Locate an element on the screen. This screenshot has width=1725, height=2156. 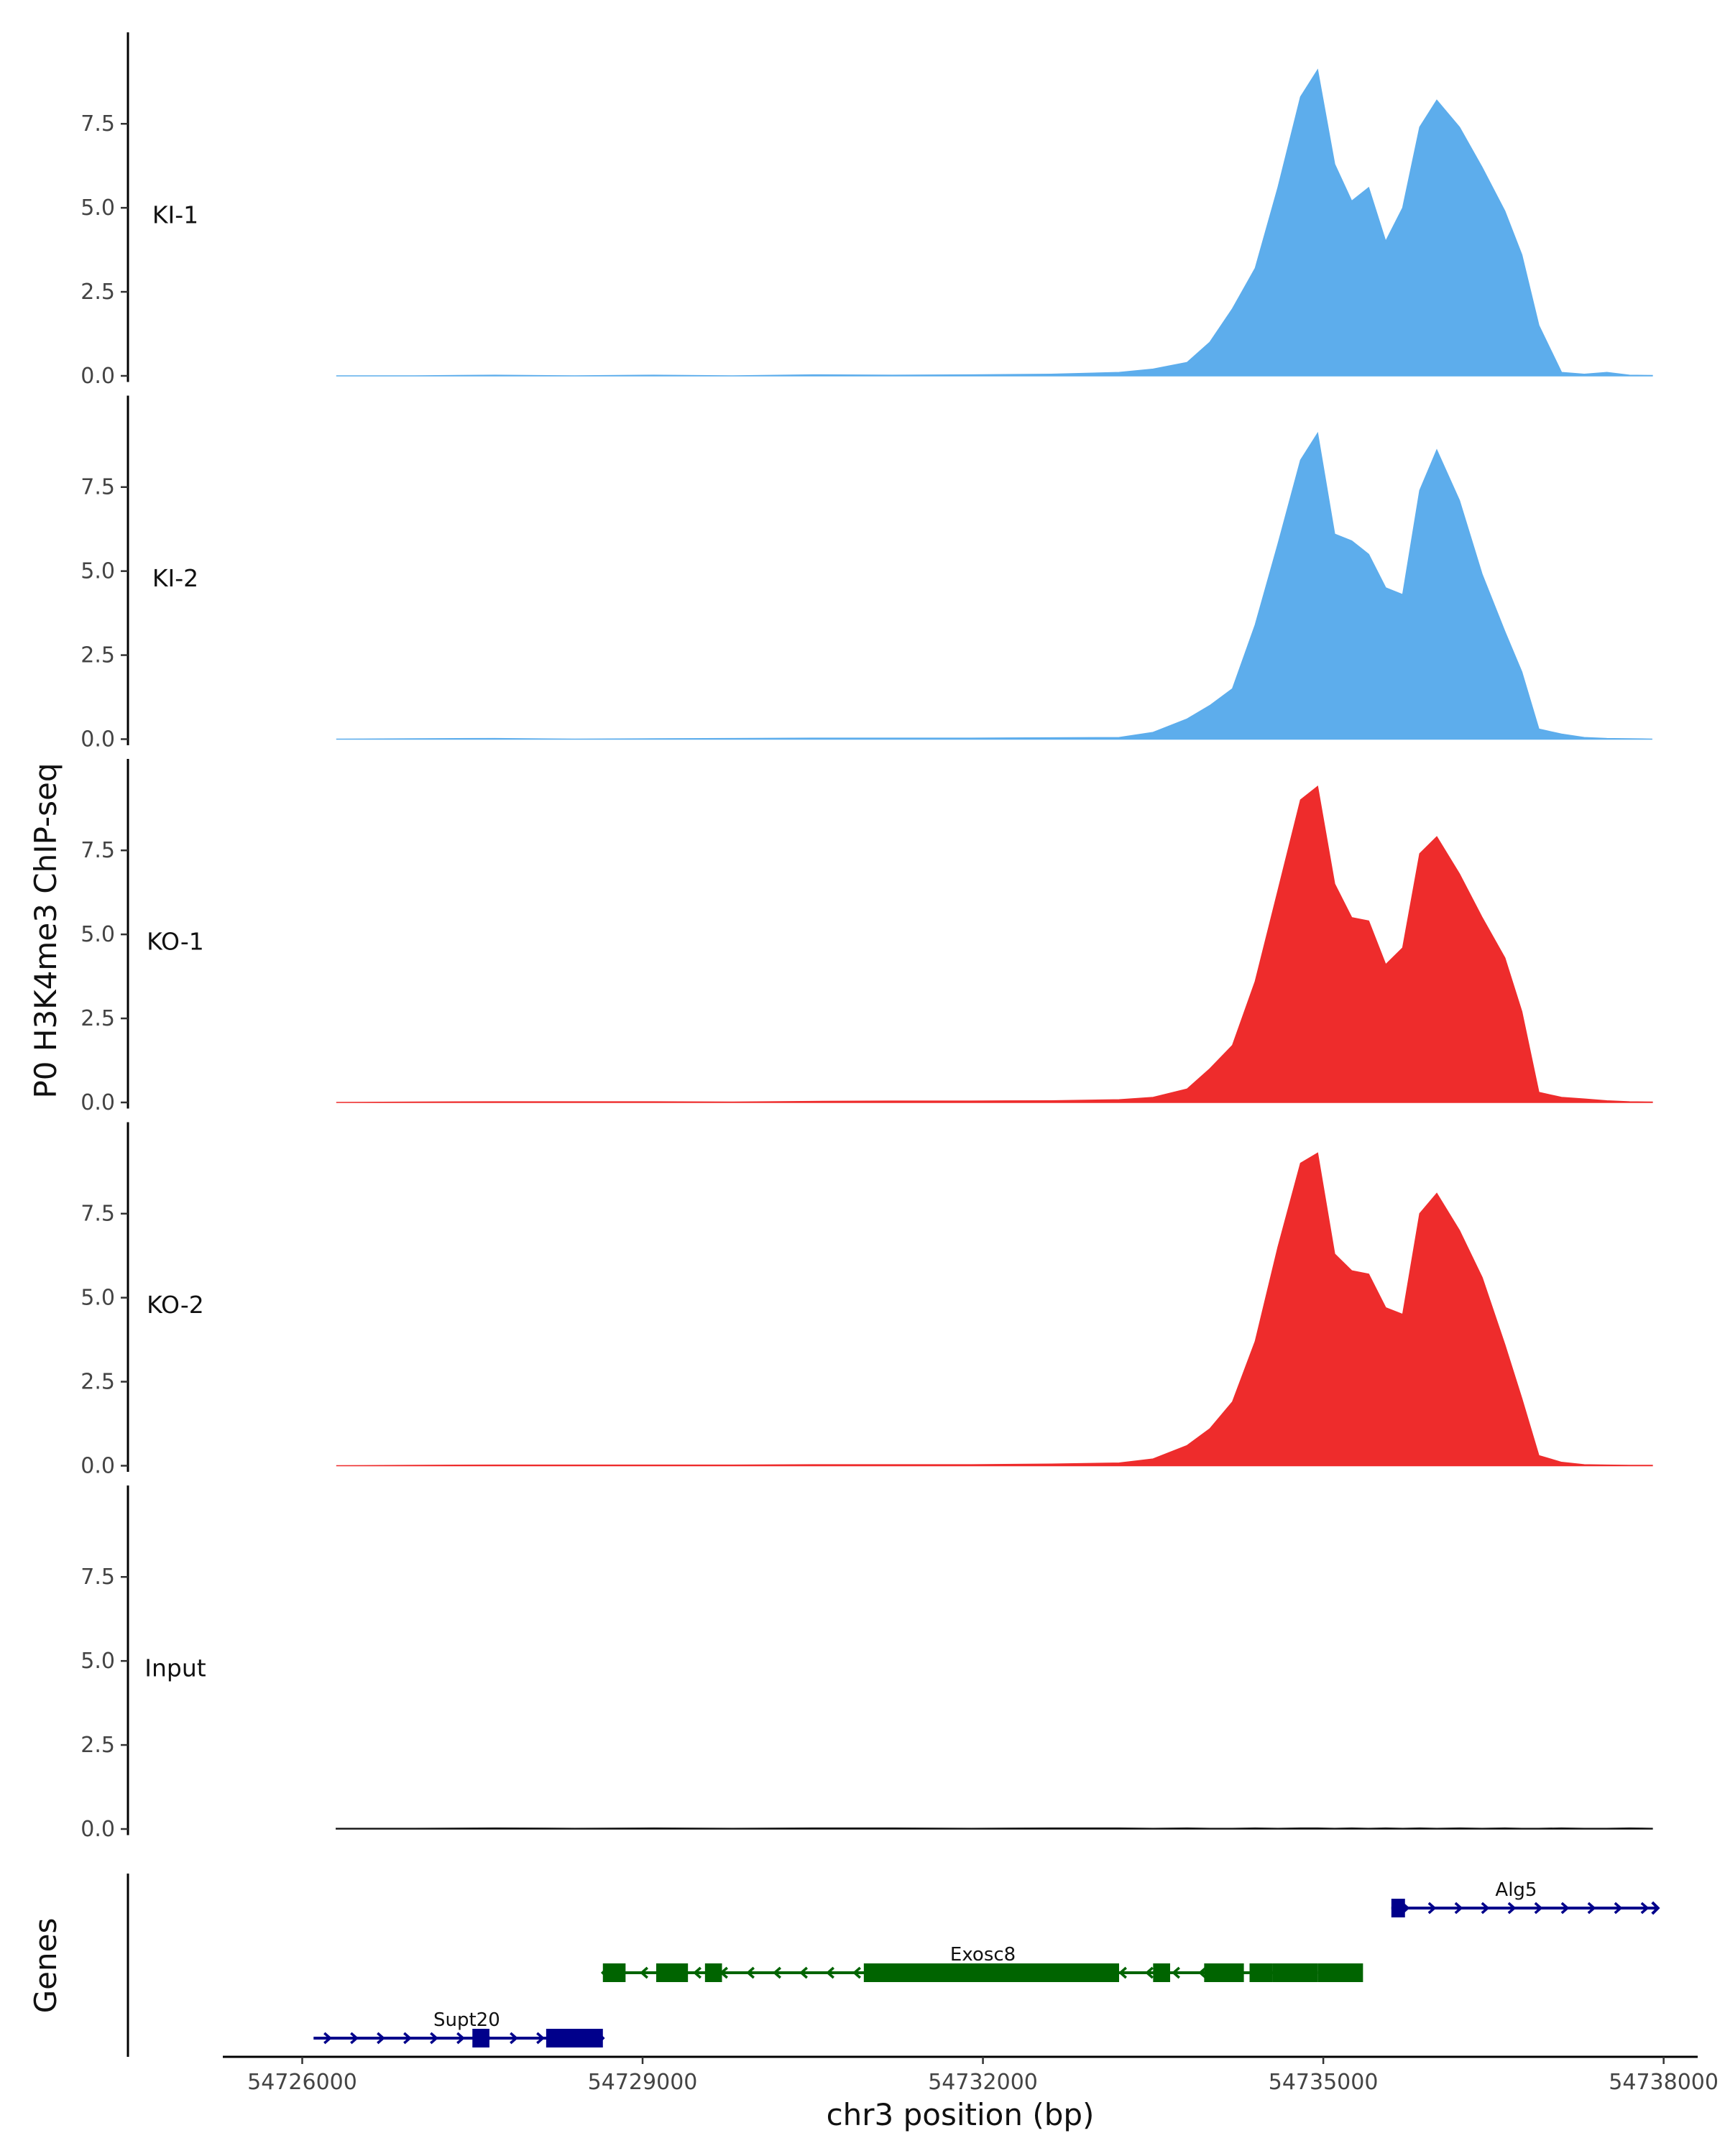
gene-alg5: Alg5 is located at coordinates (1525, 1898).